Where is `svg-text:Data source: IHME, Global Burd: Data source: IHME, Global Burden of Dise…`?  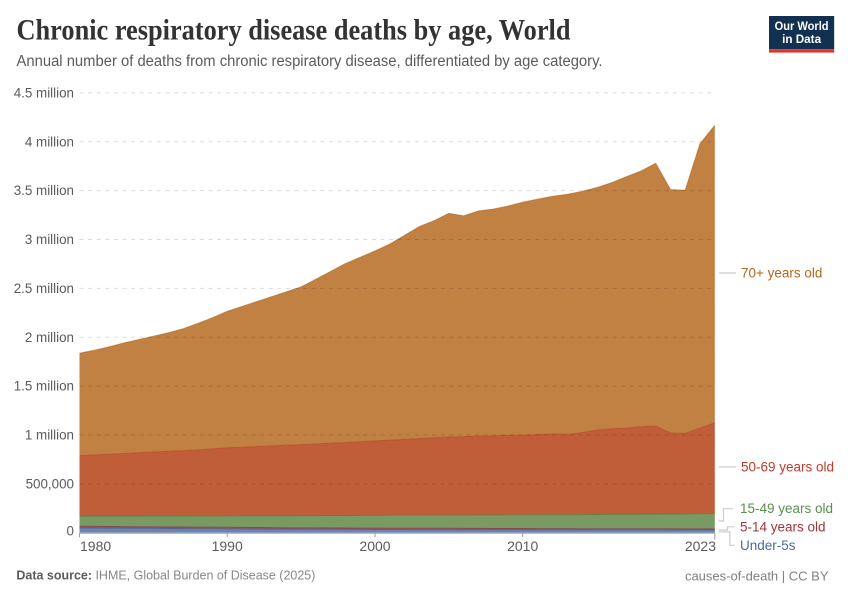 svg-text:Data source: IHME, Global Burd: Data source: IHME, Global Burden of Dise… is located at coordinates (165, 575).